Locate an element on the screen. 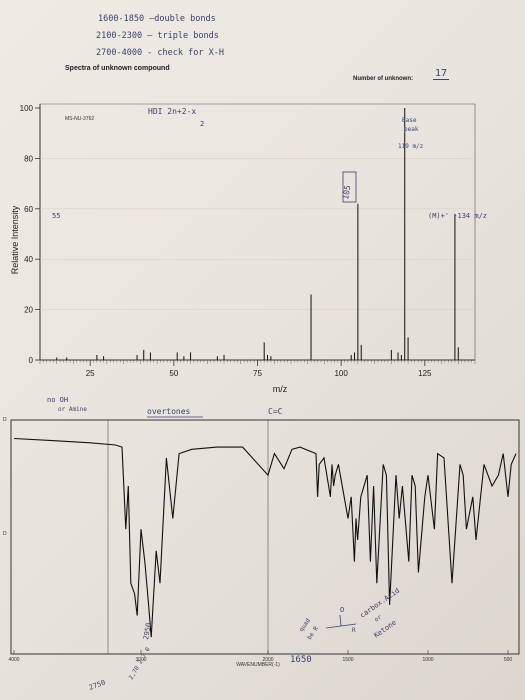 Image resolution: width=525 pixels, height=700 pixels. note-cc: C=C is located at coordinates (275, 411).